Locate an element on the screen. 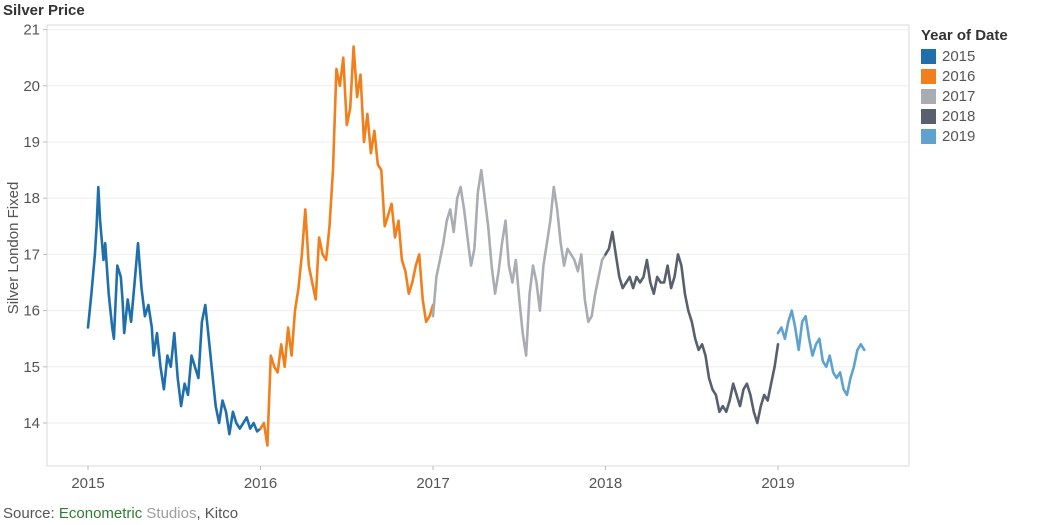  legend-item-2018: 2018 is located at coordinates (964, 116).